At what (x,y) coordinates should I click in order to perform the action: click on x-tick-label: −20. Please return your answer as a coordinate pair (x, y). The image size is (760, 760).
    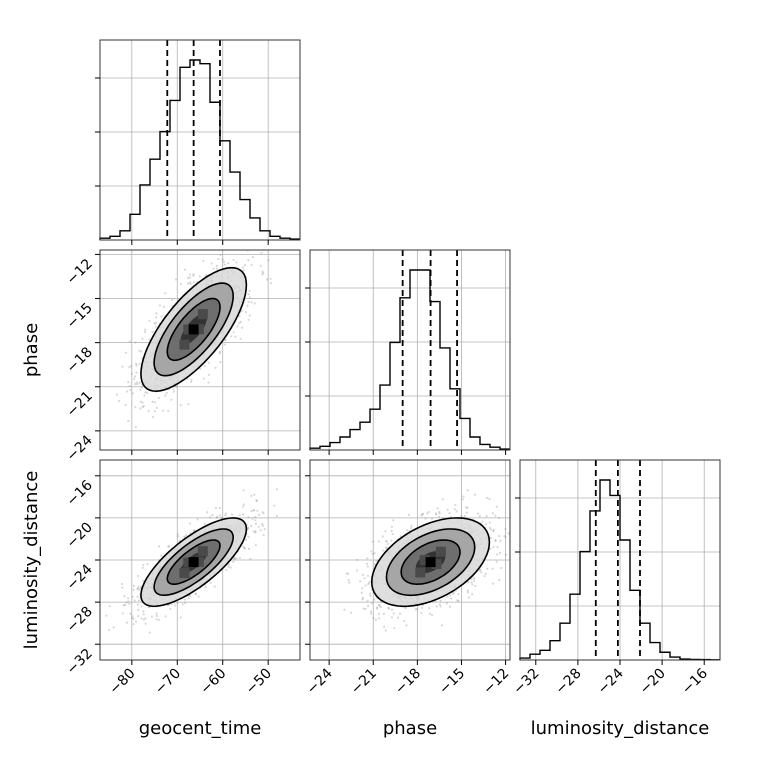
    Looking at the image, I should click on (653, 682).